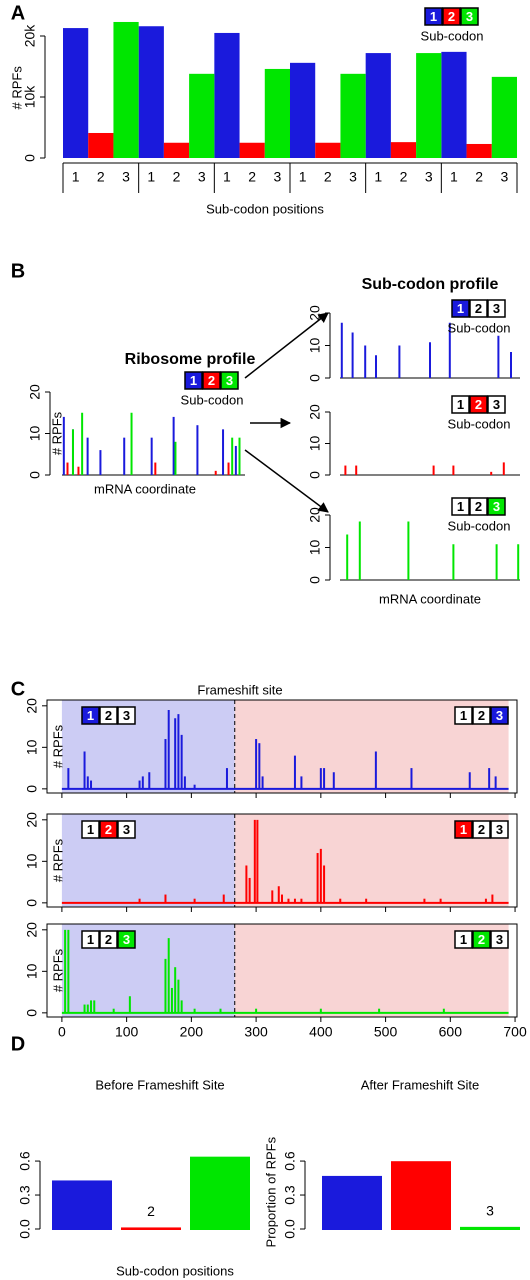  What do you see at coordinates (286, 481) in the screenshot?
I see `arrow` at bounding box center [286, 481].